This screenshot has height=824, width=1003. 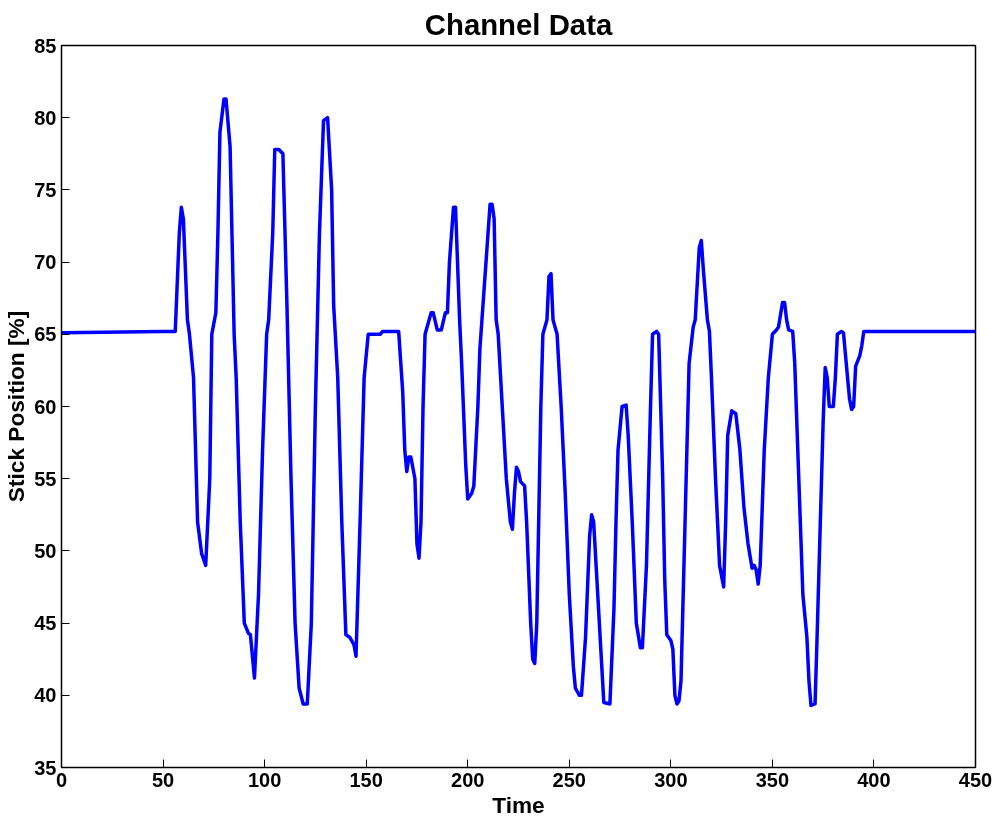 I want to click on y-tick-label: 50, so click(x=45, y=550).